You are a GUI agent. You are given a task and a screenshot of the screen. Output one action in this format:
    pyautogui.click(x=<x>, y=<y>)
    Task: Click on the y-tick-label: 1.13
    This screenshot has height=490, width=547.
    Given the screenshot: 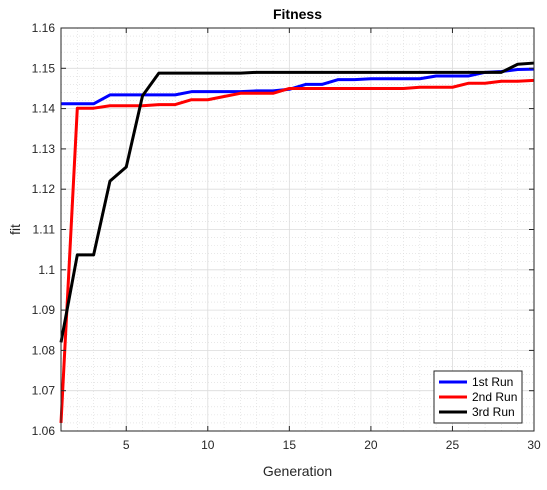 What is the action you would take?
    pyautogui.click(x=44, y=149)
    